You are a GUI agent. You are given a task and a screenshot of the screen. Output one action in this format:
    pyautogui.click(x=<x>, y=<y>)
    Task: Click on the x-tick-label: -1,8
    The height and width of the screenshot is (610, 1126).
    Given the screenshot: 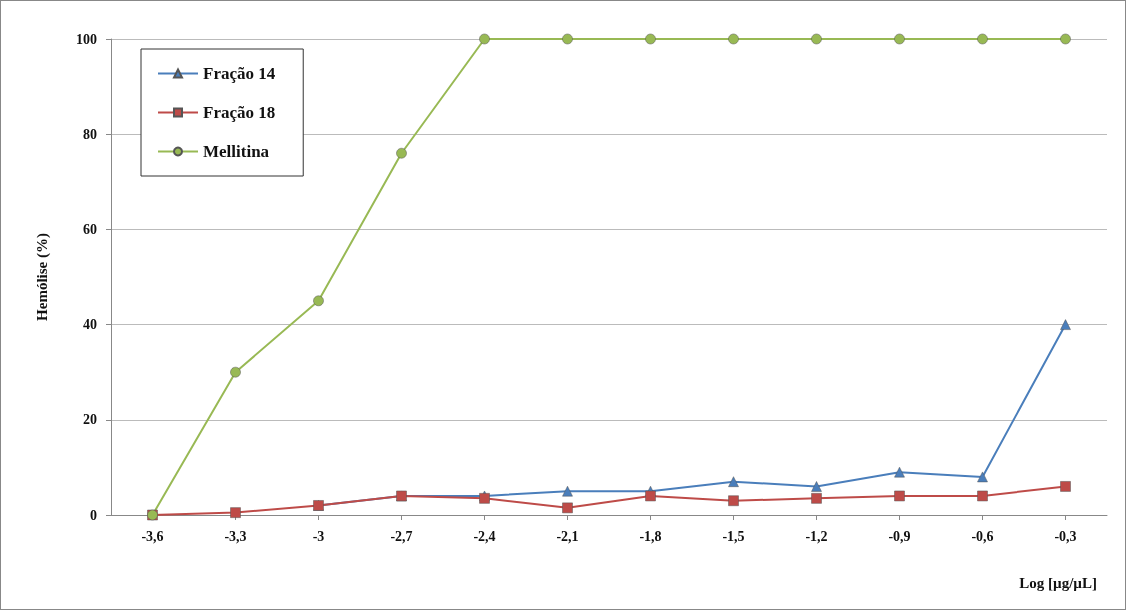 What is the action you would take?
    pyautogui.click(x=650, y=536)
    